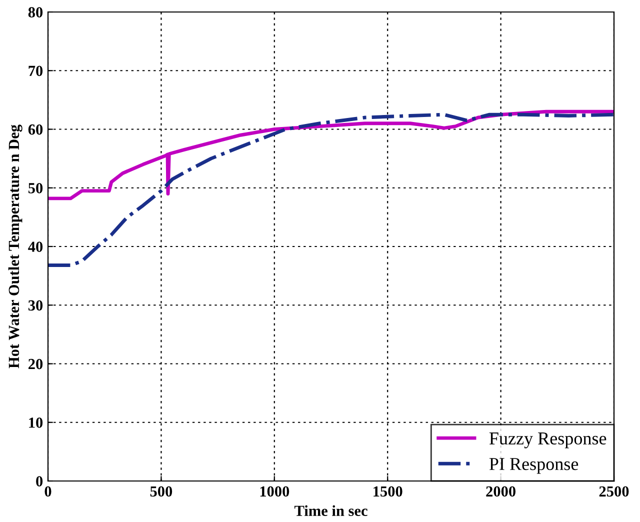 This screenshot has height=522, width=640. I want to click on x-tick-label: 500, so click(161, 491).